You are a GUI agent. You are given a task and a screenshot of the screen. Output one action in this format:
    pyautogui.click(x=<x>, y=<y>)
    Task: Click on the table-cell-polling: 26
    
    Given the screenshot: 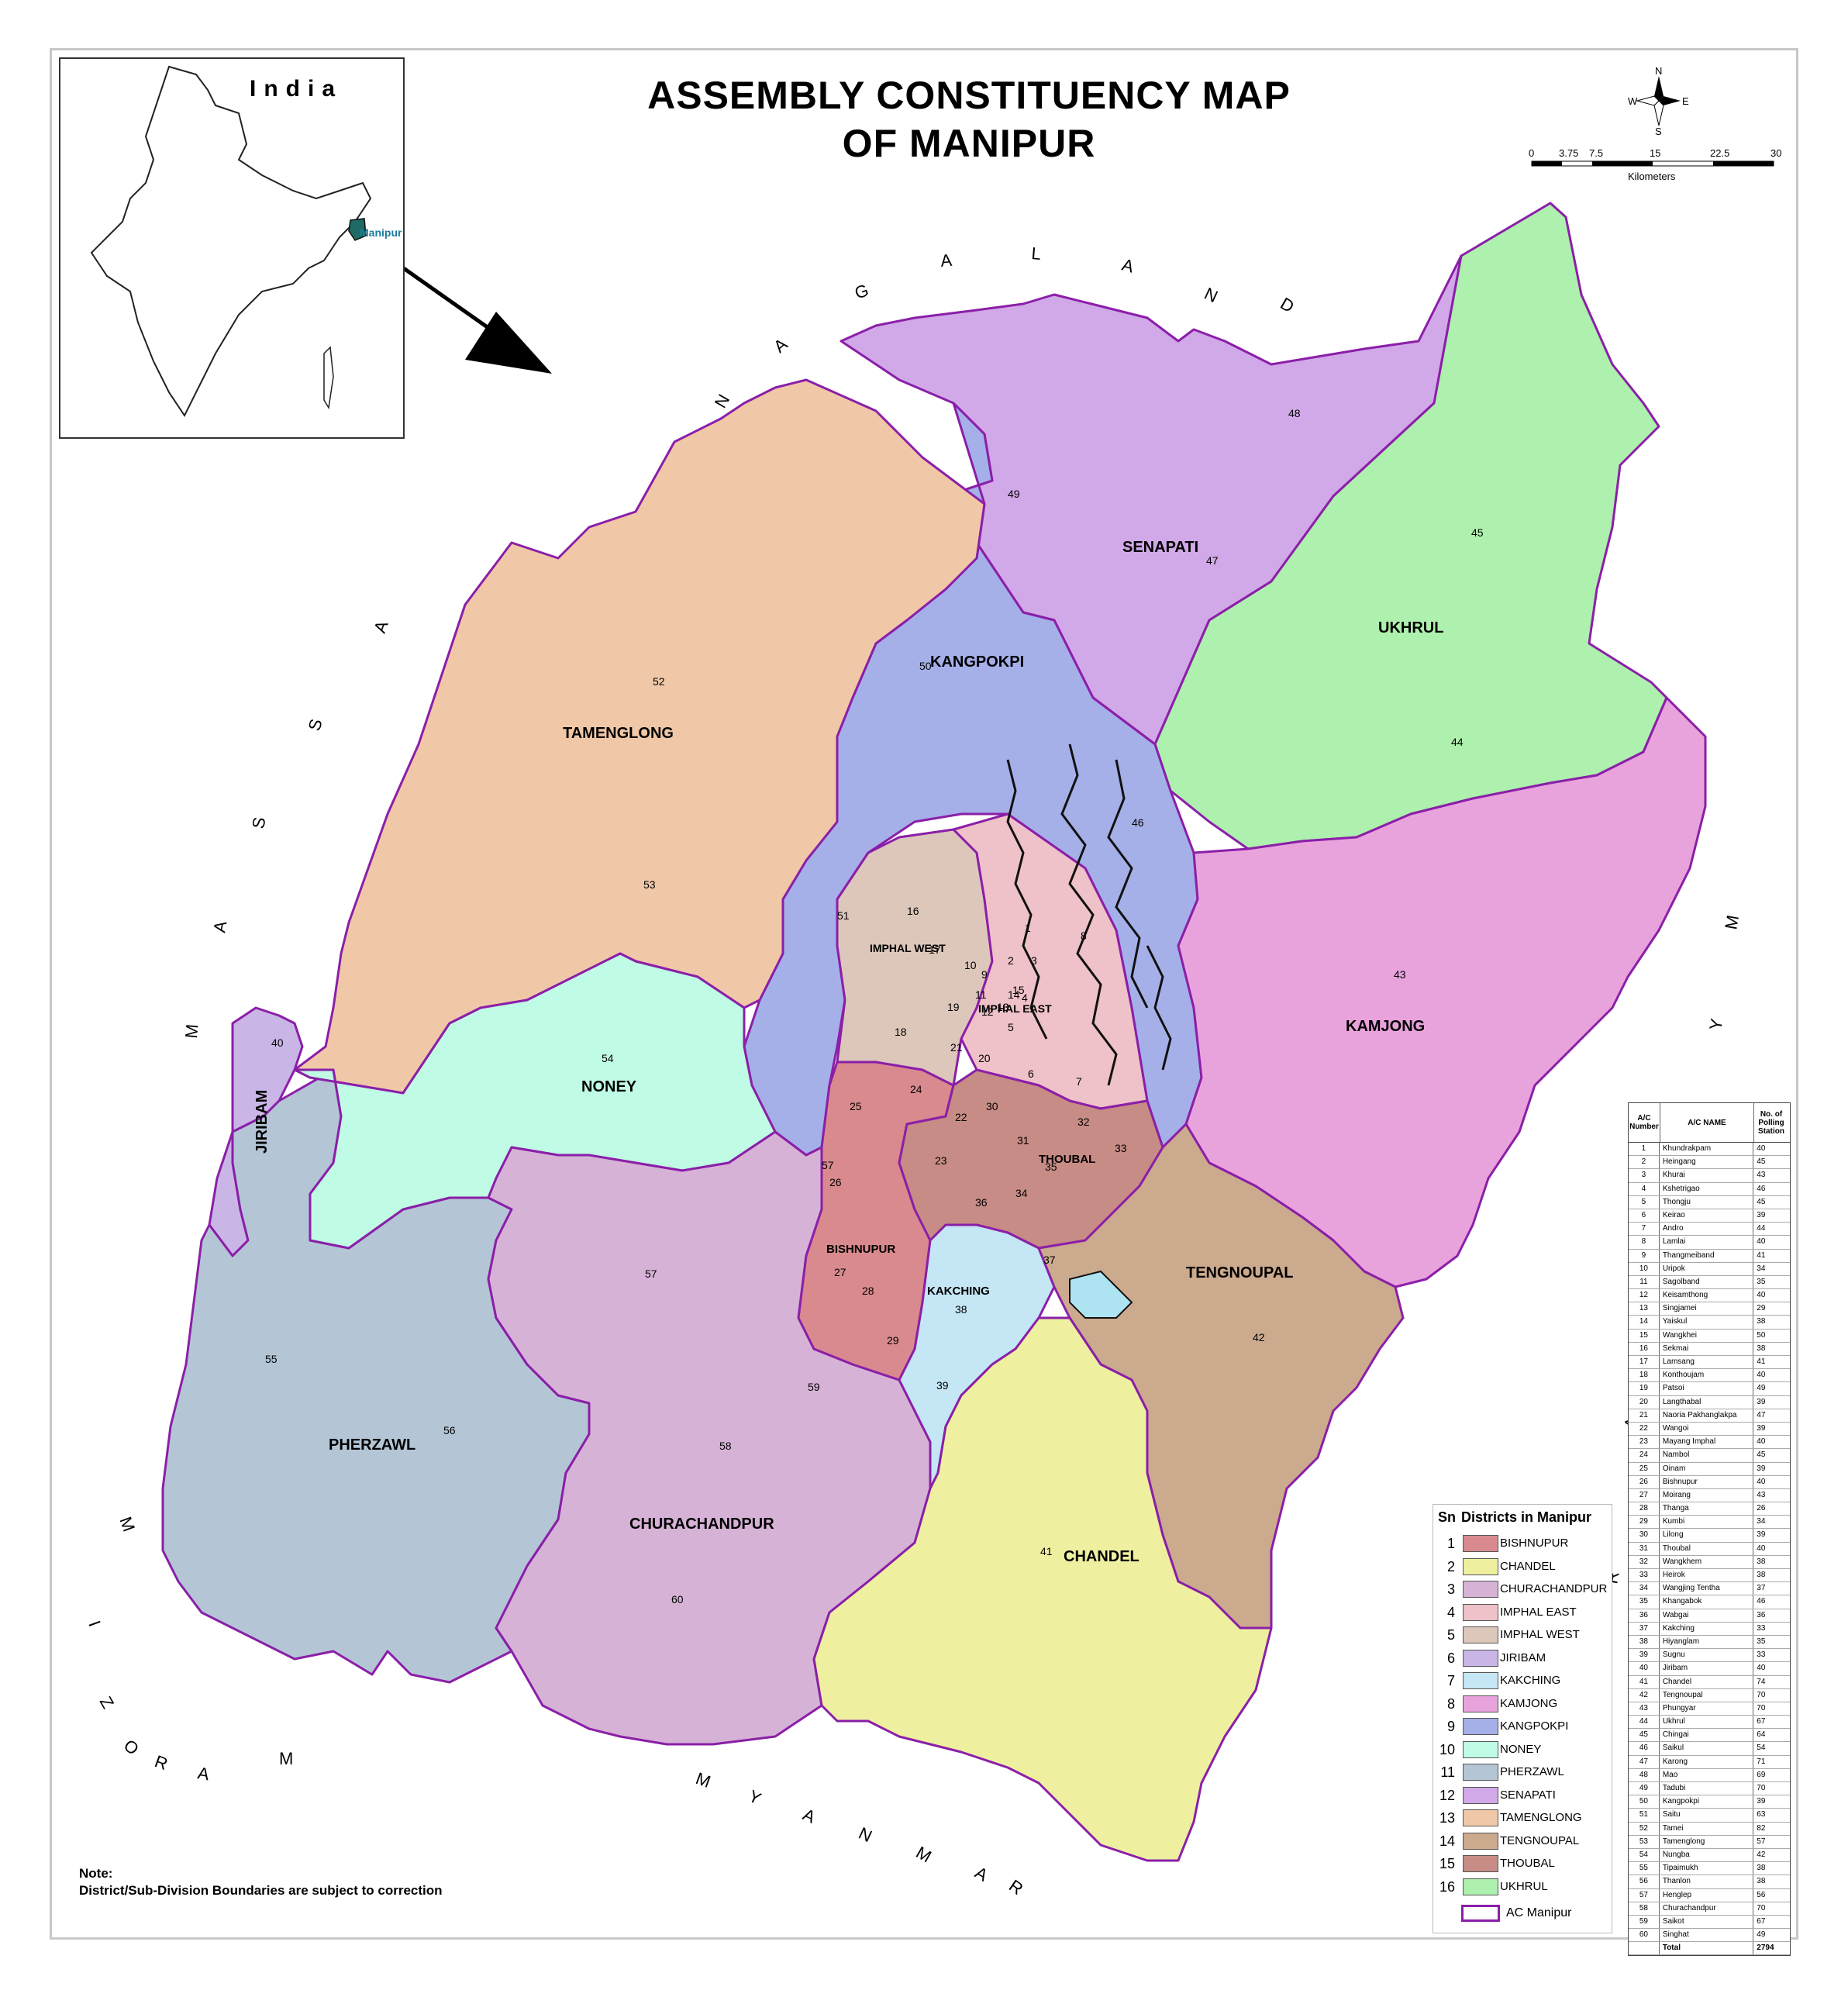 What is the action you would take?
    pyautogui.click(x=1761, y=1508)
    